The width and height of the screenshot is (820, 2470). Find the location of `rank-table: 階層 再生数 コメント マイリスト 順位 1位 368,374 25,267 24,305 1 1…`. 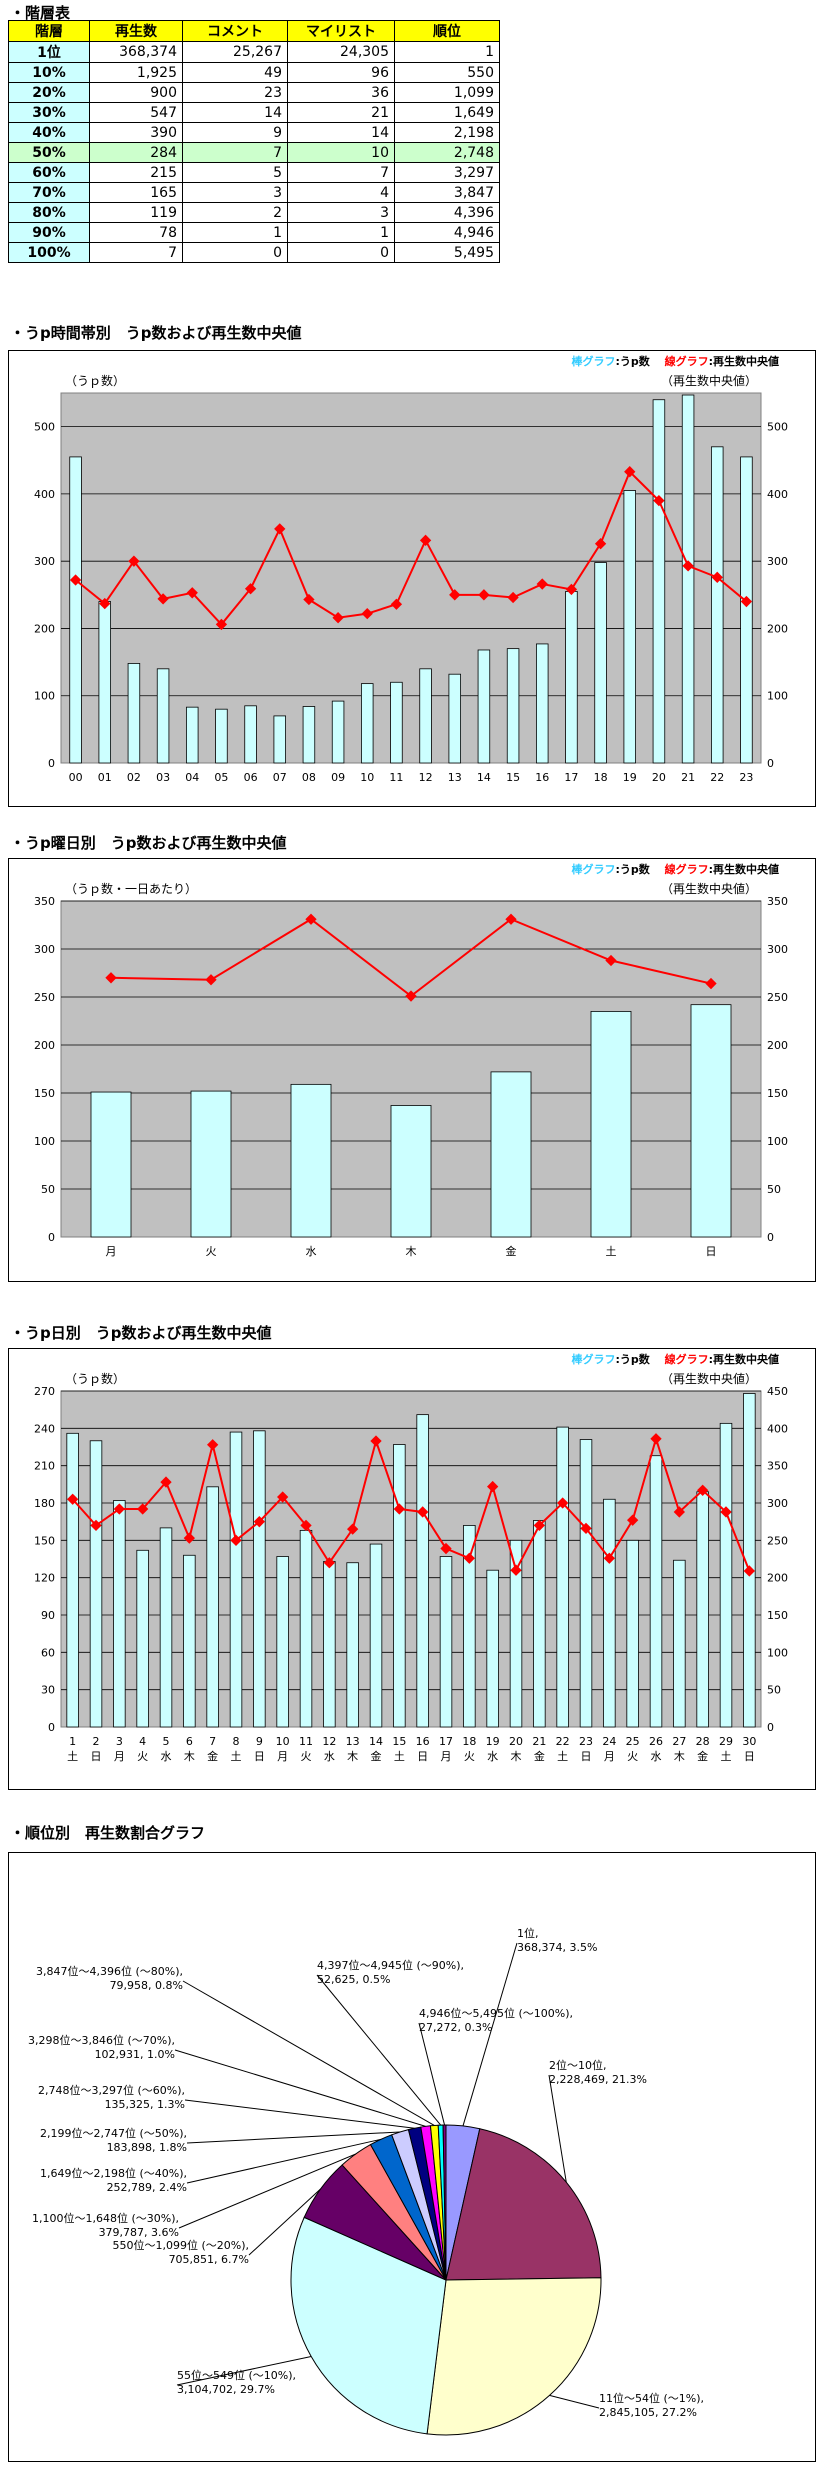

rank-table: 階層 再生数 コメント マイリスト 順位 1位 368,374 25,267 24,305 1 1… is located at coordinates (254, 141).